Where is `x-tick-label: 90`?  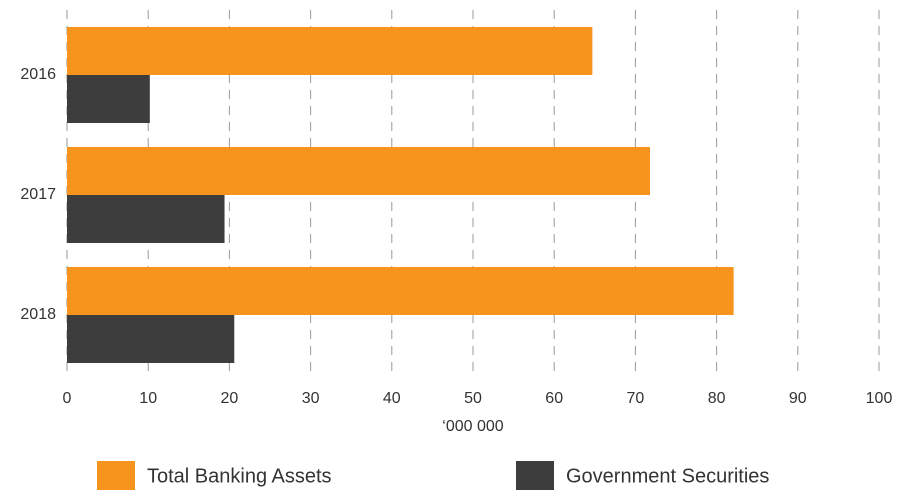
x-tick-label: 90 is located at coordinates (798, 398).